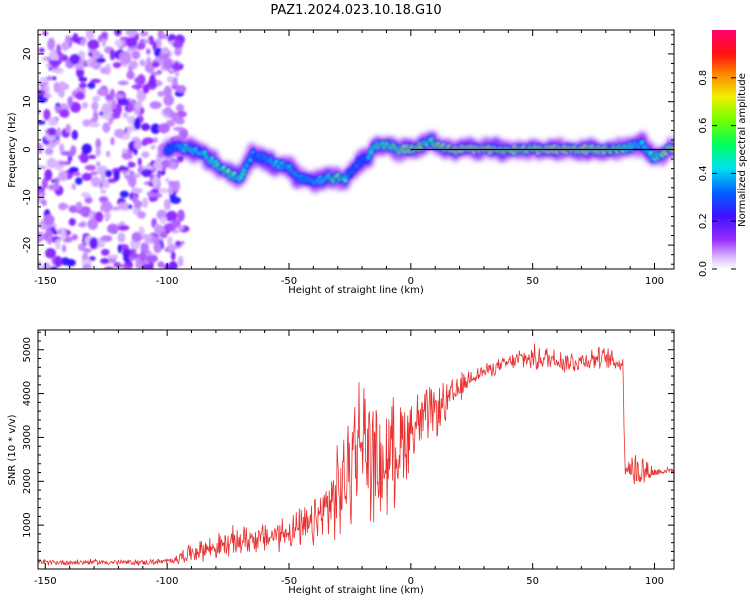 This screenshot has height=600, width=750. What do you see at coordinates (355, 10) in the screenshot?
I see `figure-title: PAZ1.2024.023.10.18.G10` at bounding box center [355, 10].